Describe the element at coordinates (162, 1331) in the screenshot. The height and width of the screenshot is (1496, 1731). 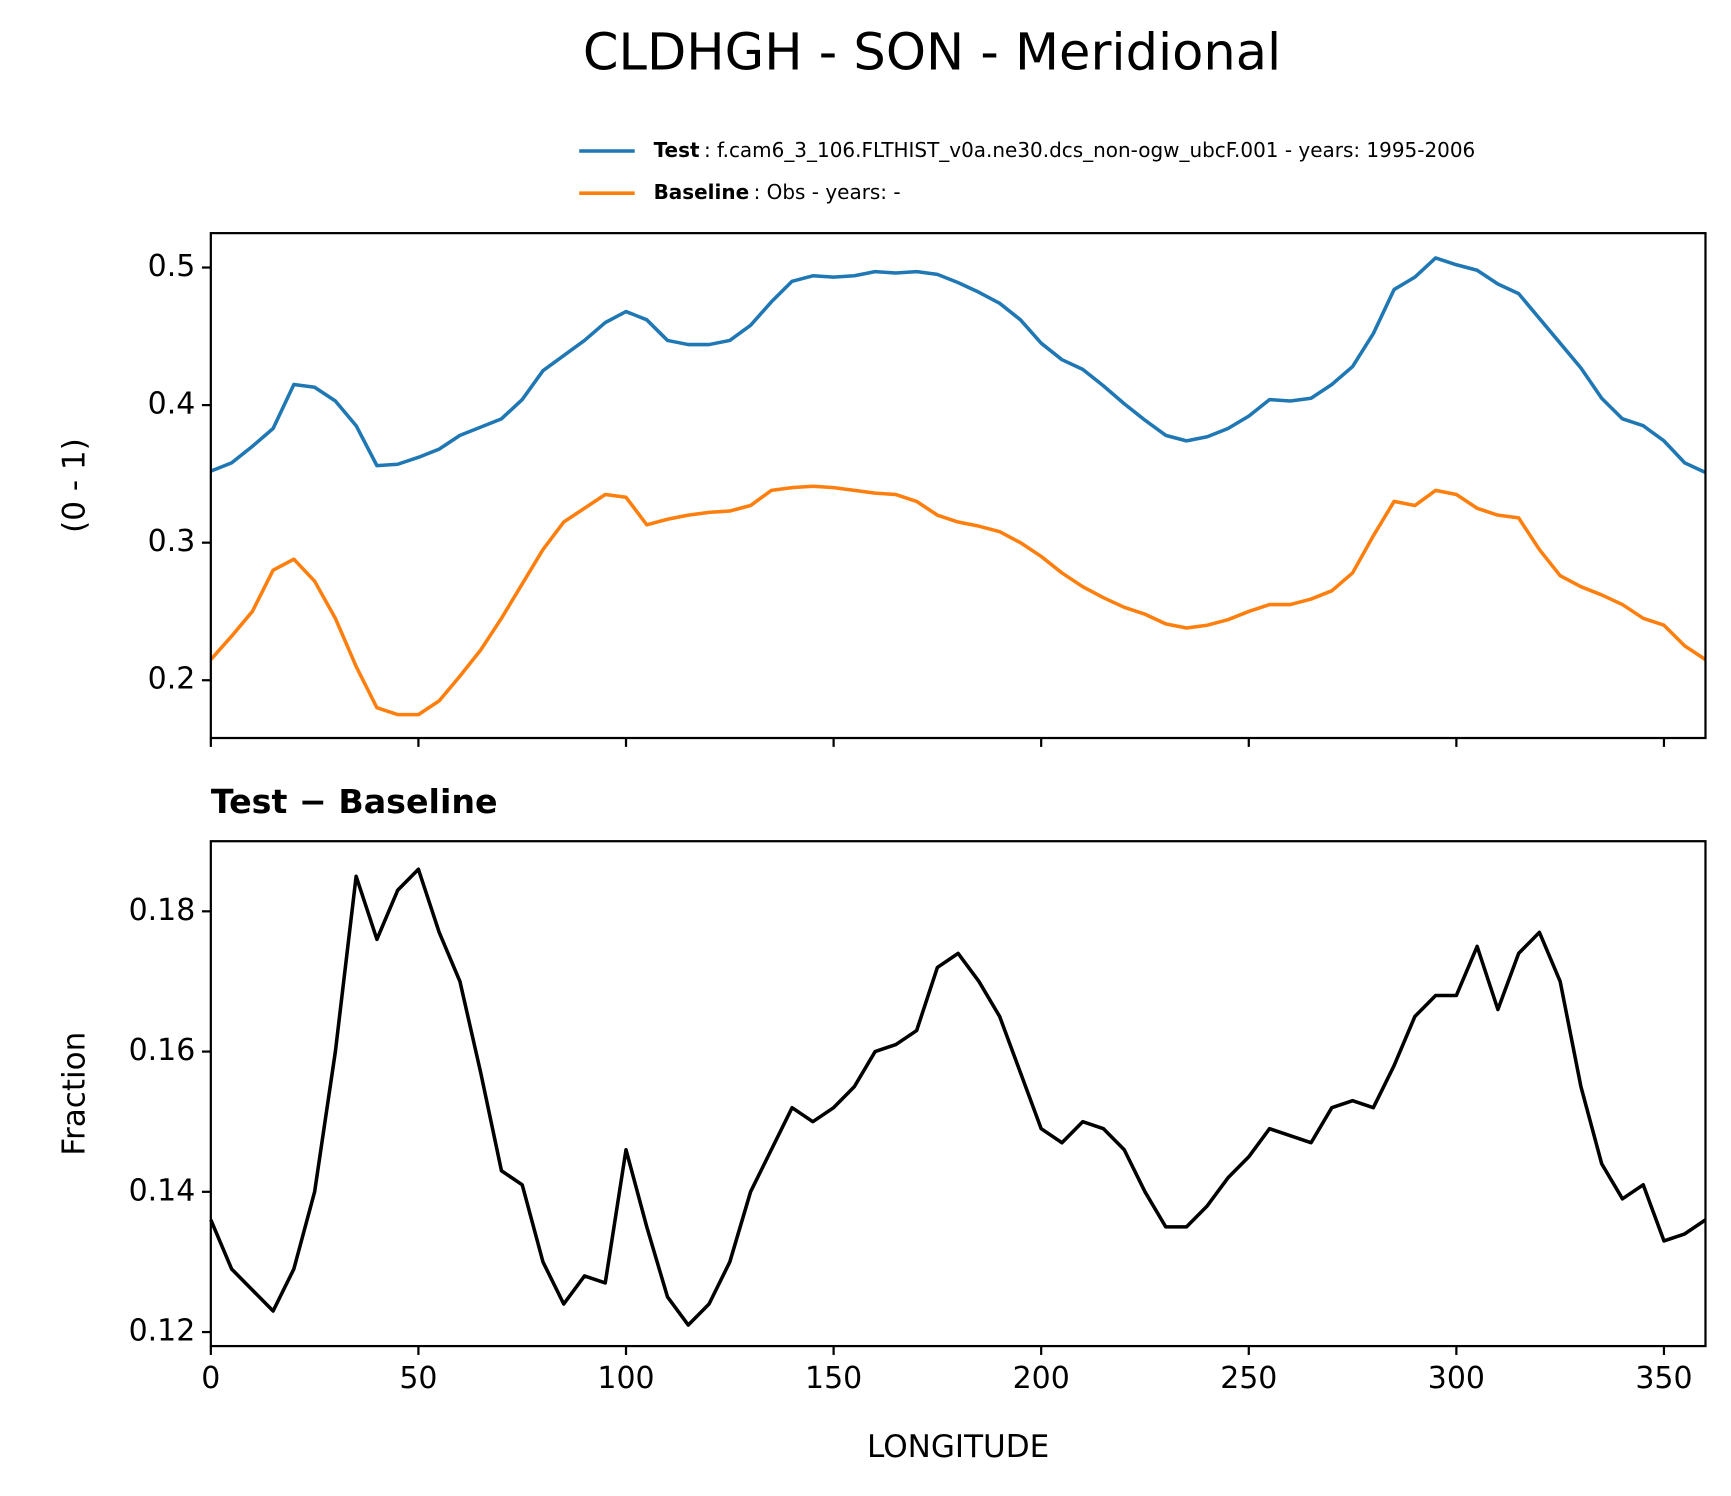
I see `y-tick-label: 0.12` at that location.